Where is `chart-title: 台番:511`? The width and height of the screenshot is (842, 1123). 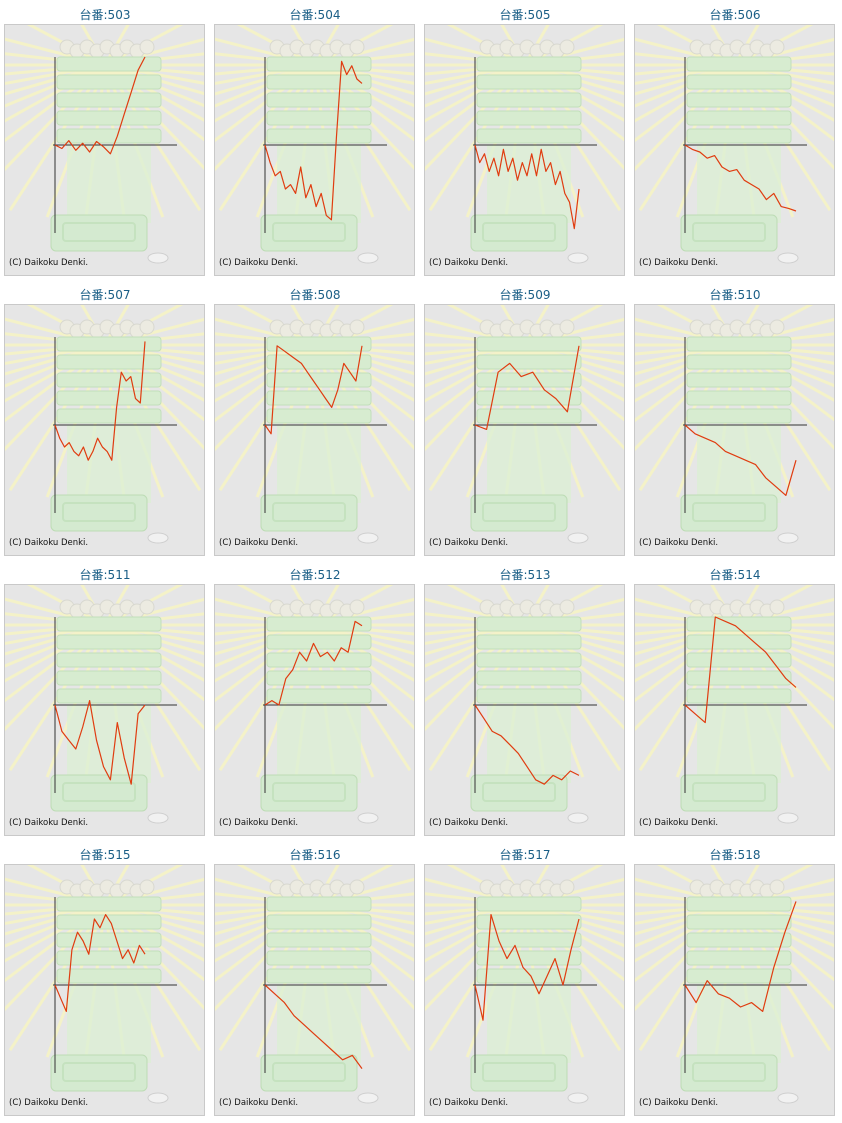
chart-title: 台番:511 is located at coordinates (105, 575).